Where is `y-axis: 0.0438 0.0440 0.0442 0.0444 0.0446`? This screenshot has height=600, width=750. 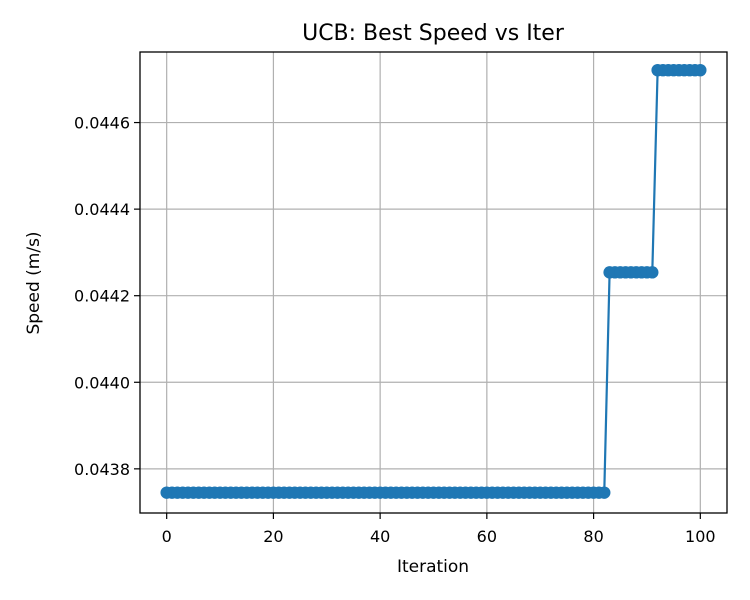
y-axis: 0.0438 0.0440 0.0442 0.0444 0.0446 is located at coordinates (107, 296).